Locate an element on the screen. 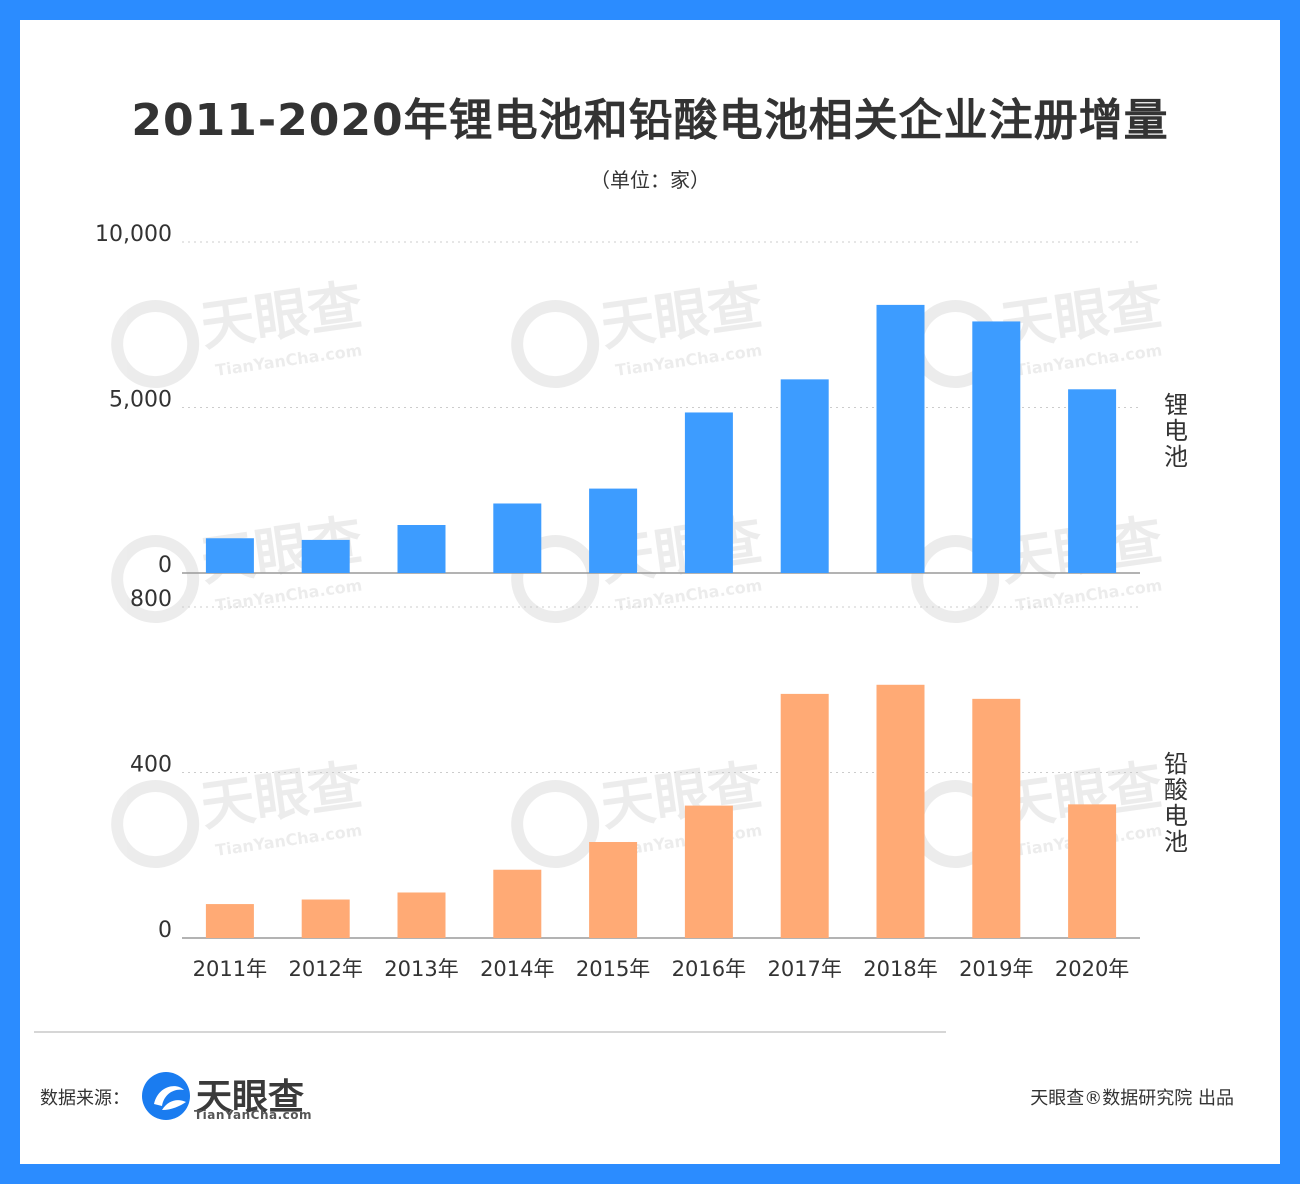 This screenshot has width=1300, height=1184. bar-lithium-2016年 is located at coordinates (708, 492).